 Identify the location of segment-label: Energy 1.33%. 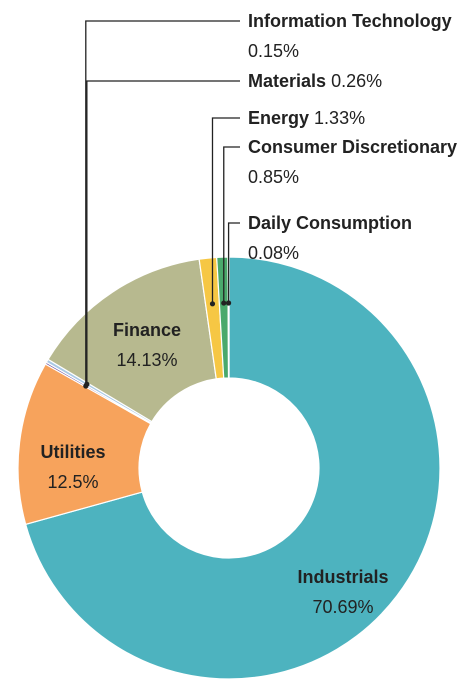
(354, 118).